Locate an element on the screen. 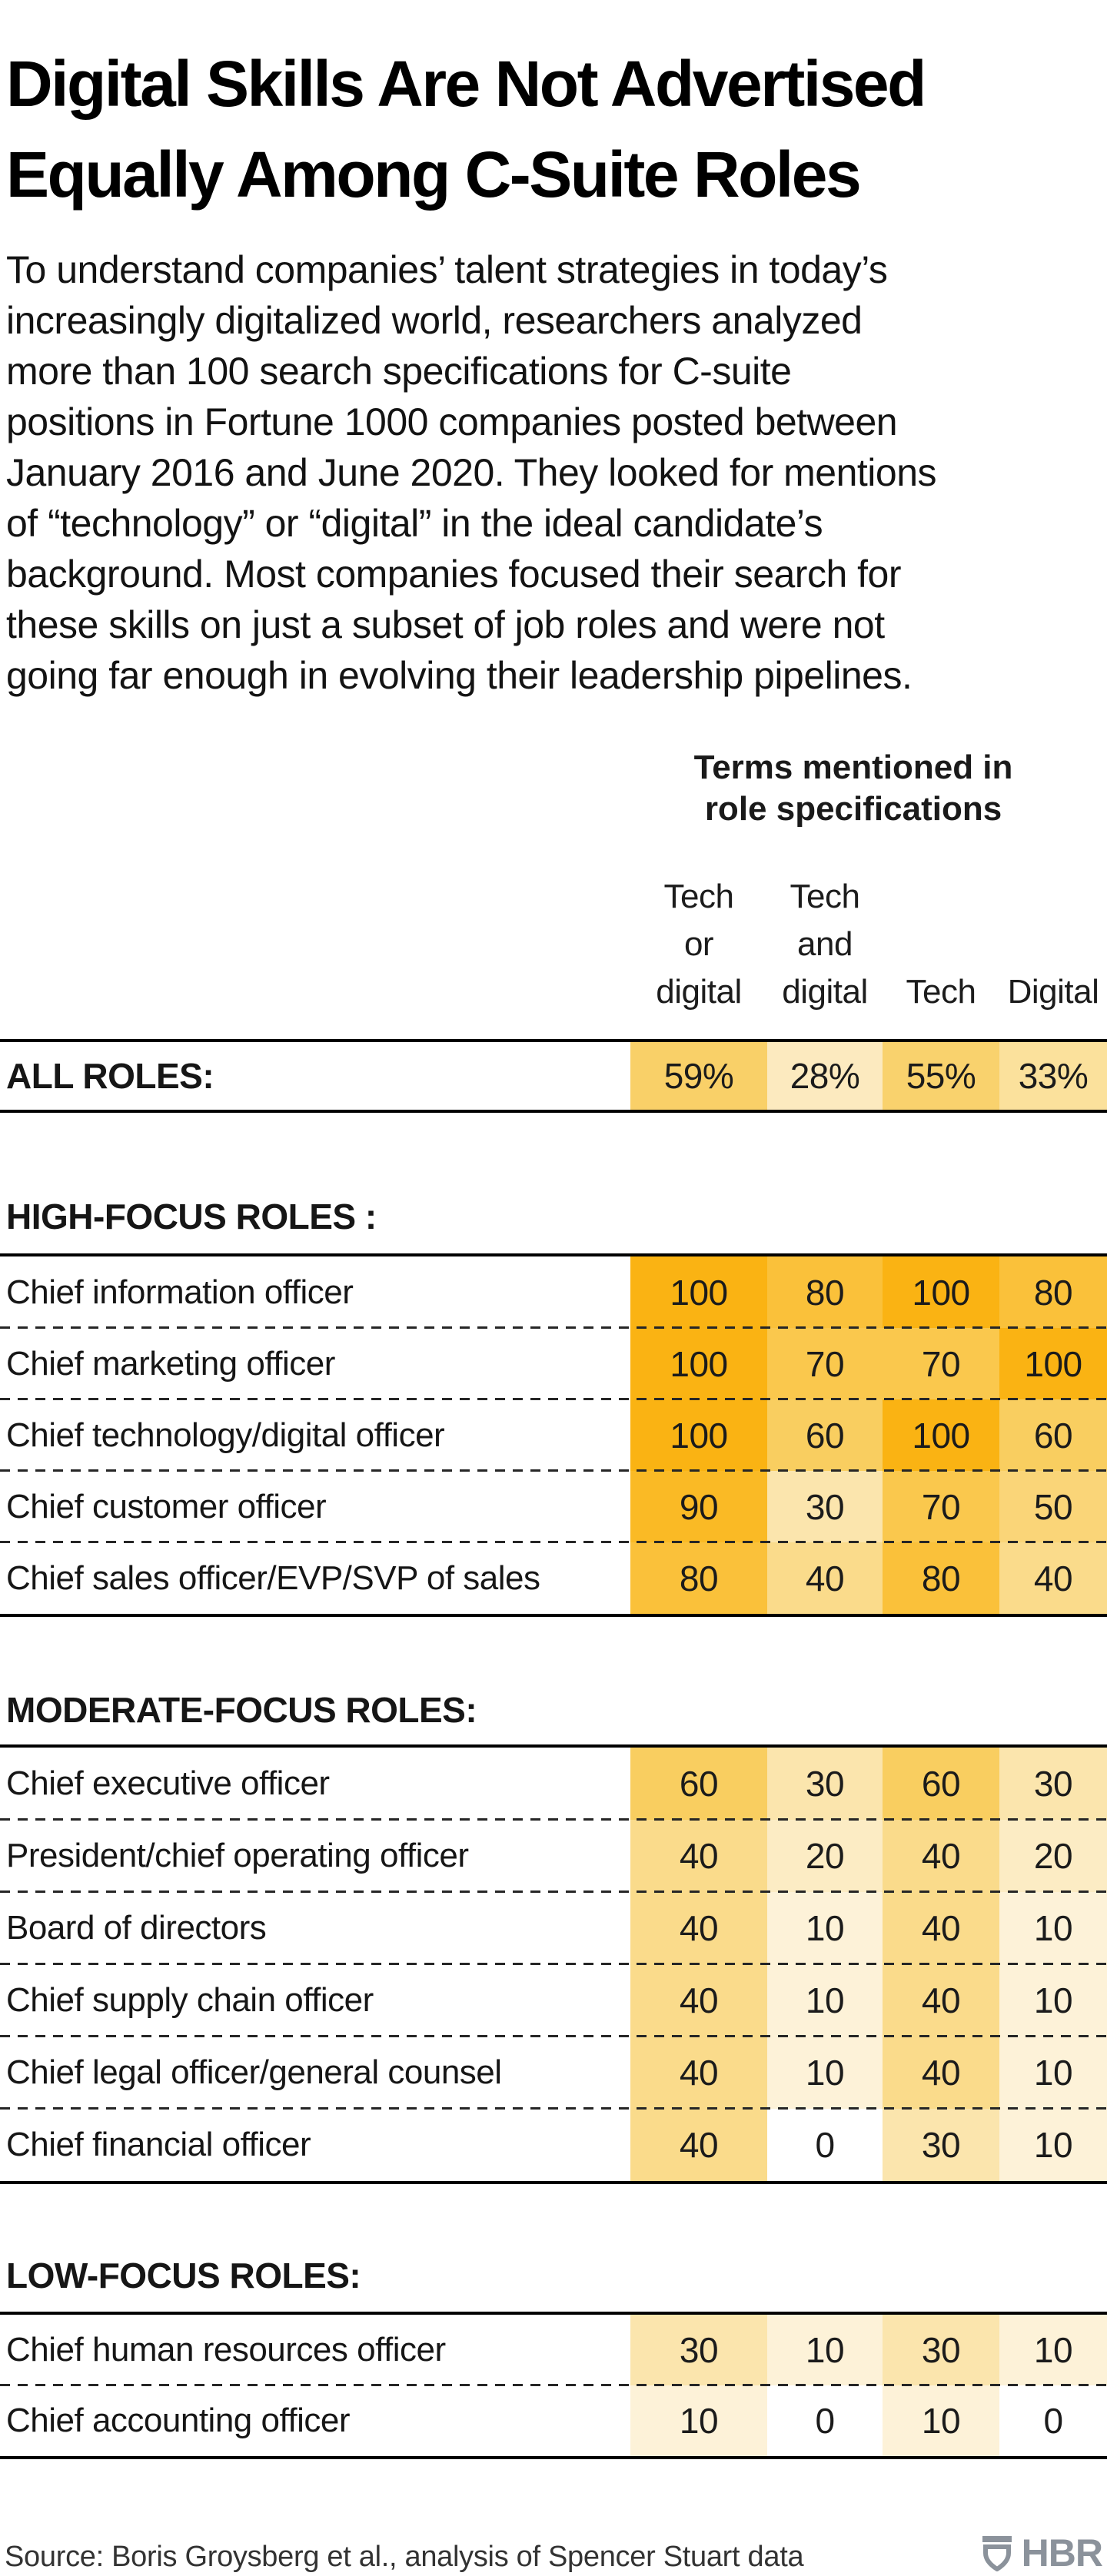  role-label: Chief financial officer is located at coordinates (159, 2144).